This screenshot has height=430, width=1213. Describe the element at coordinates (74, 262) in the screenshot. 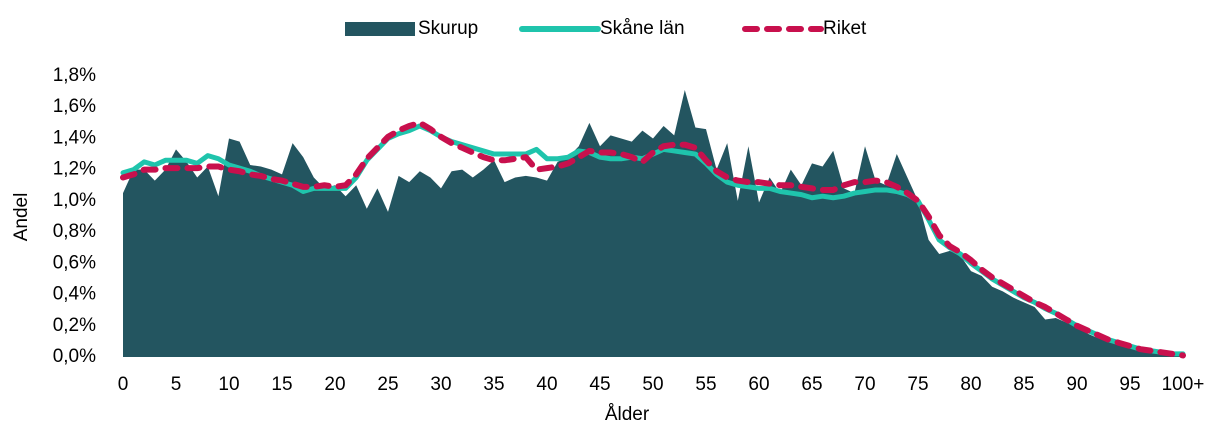

I see `y-tick-label: 0,6%` at that location.